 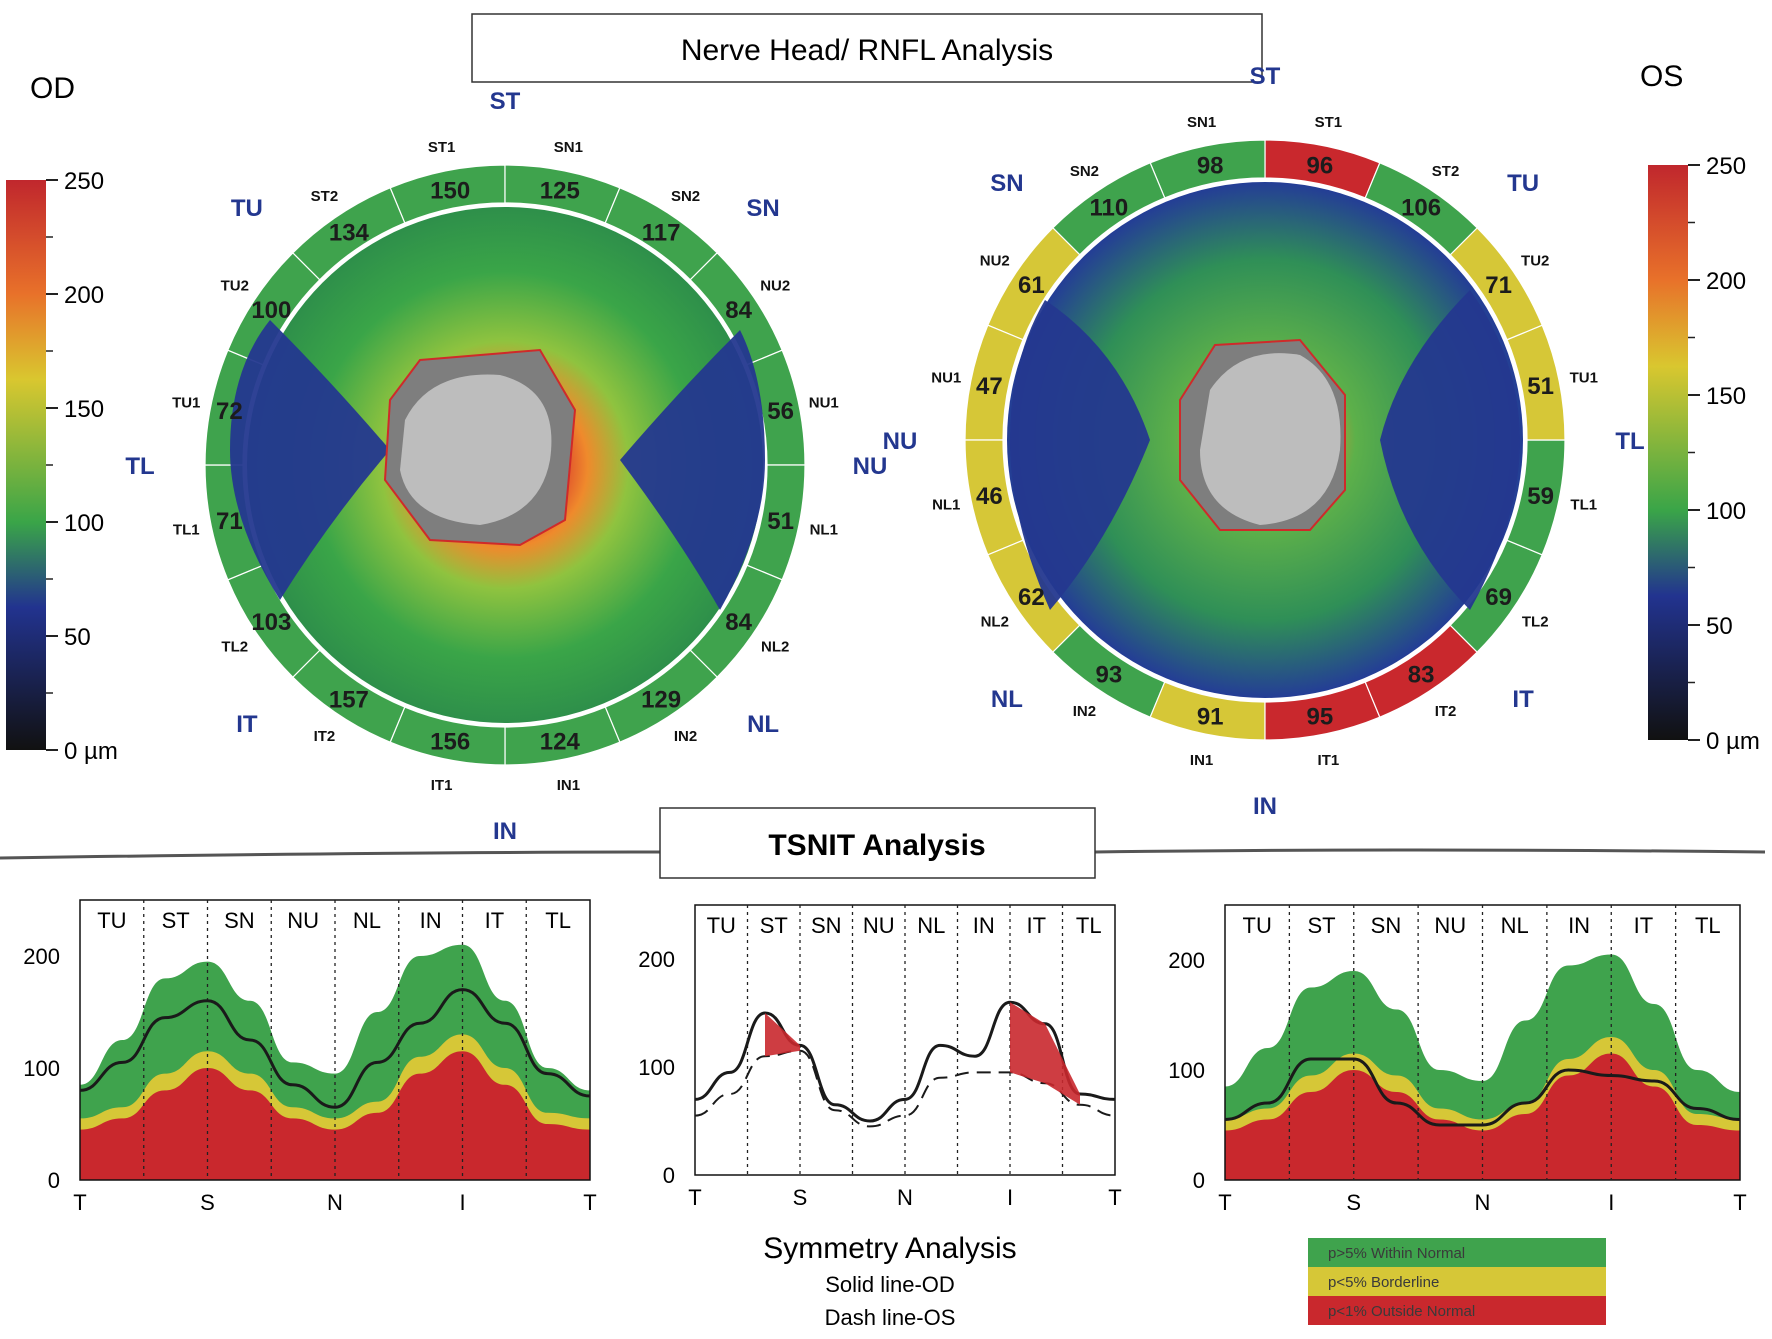 I want to click on sector-value: 157, so click(x=349, y=700).